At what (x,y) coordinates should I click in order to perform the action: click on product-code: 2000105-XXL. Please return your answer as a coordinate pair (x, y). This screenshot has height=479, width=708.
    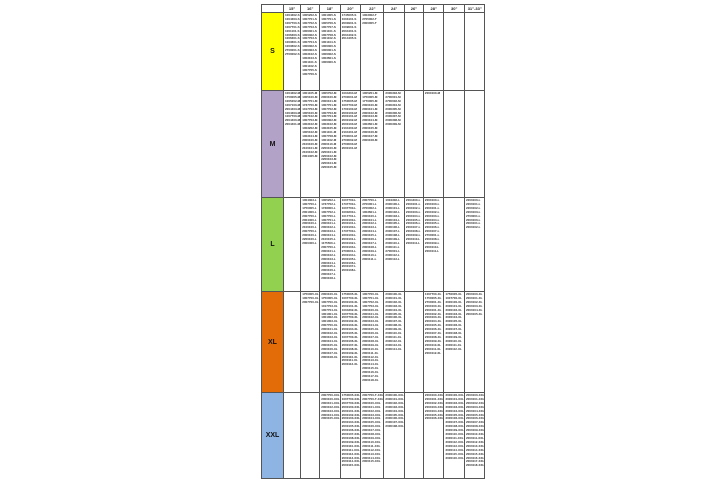
    Looking at the image, I should click on (475, 414).